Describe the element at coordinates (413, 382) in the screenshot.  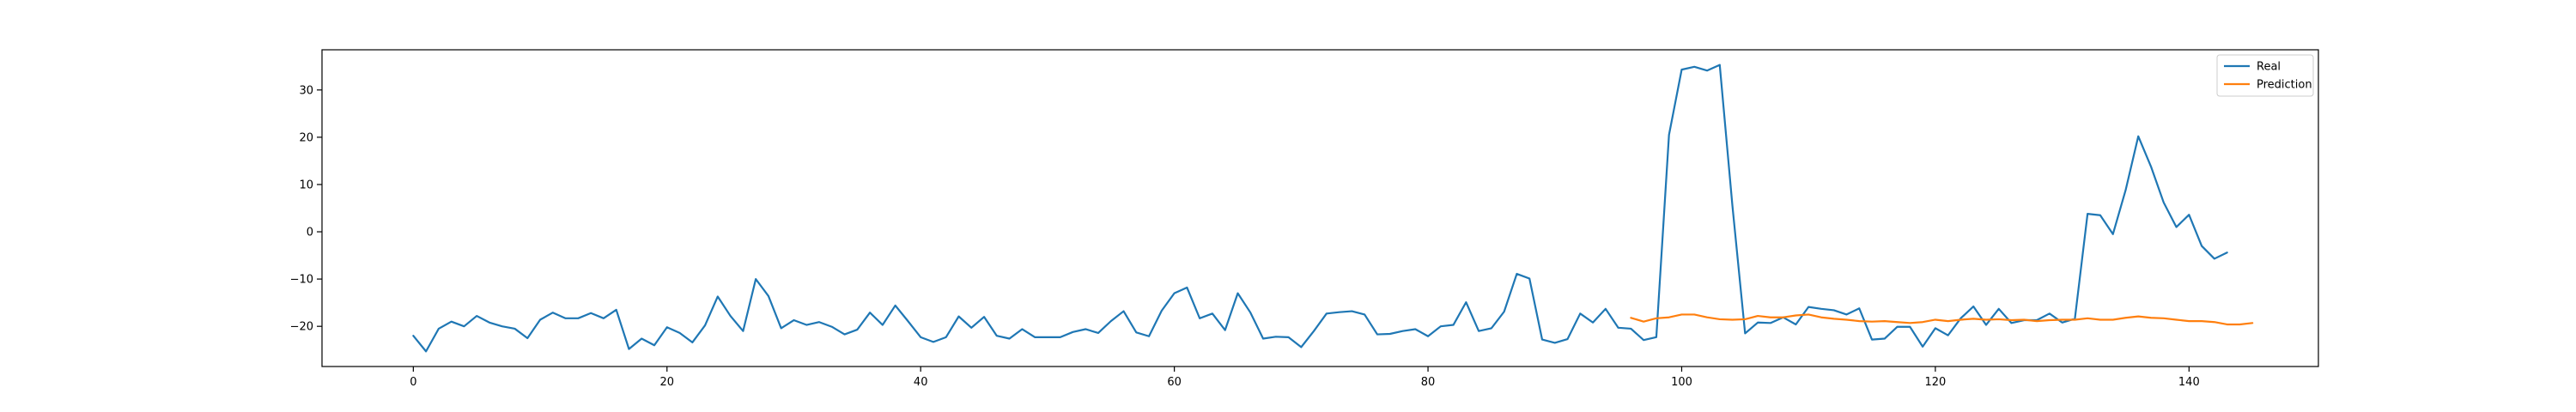
I see `x-tick-label: 0` at that location.